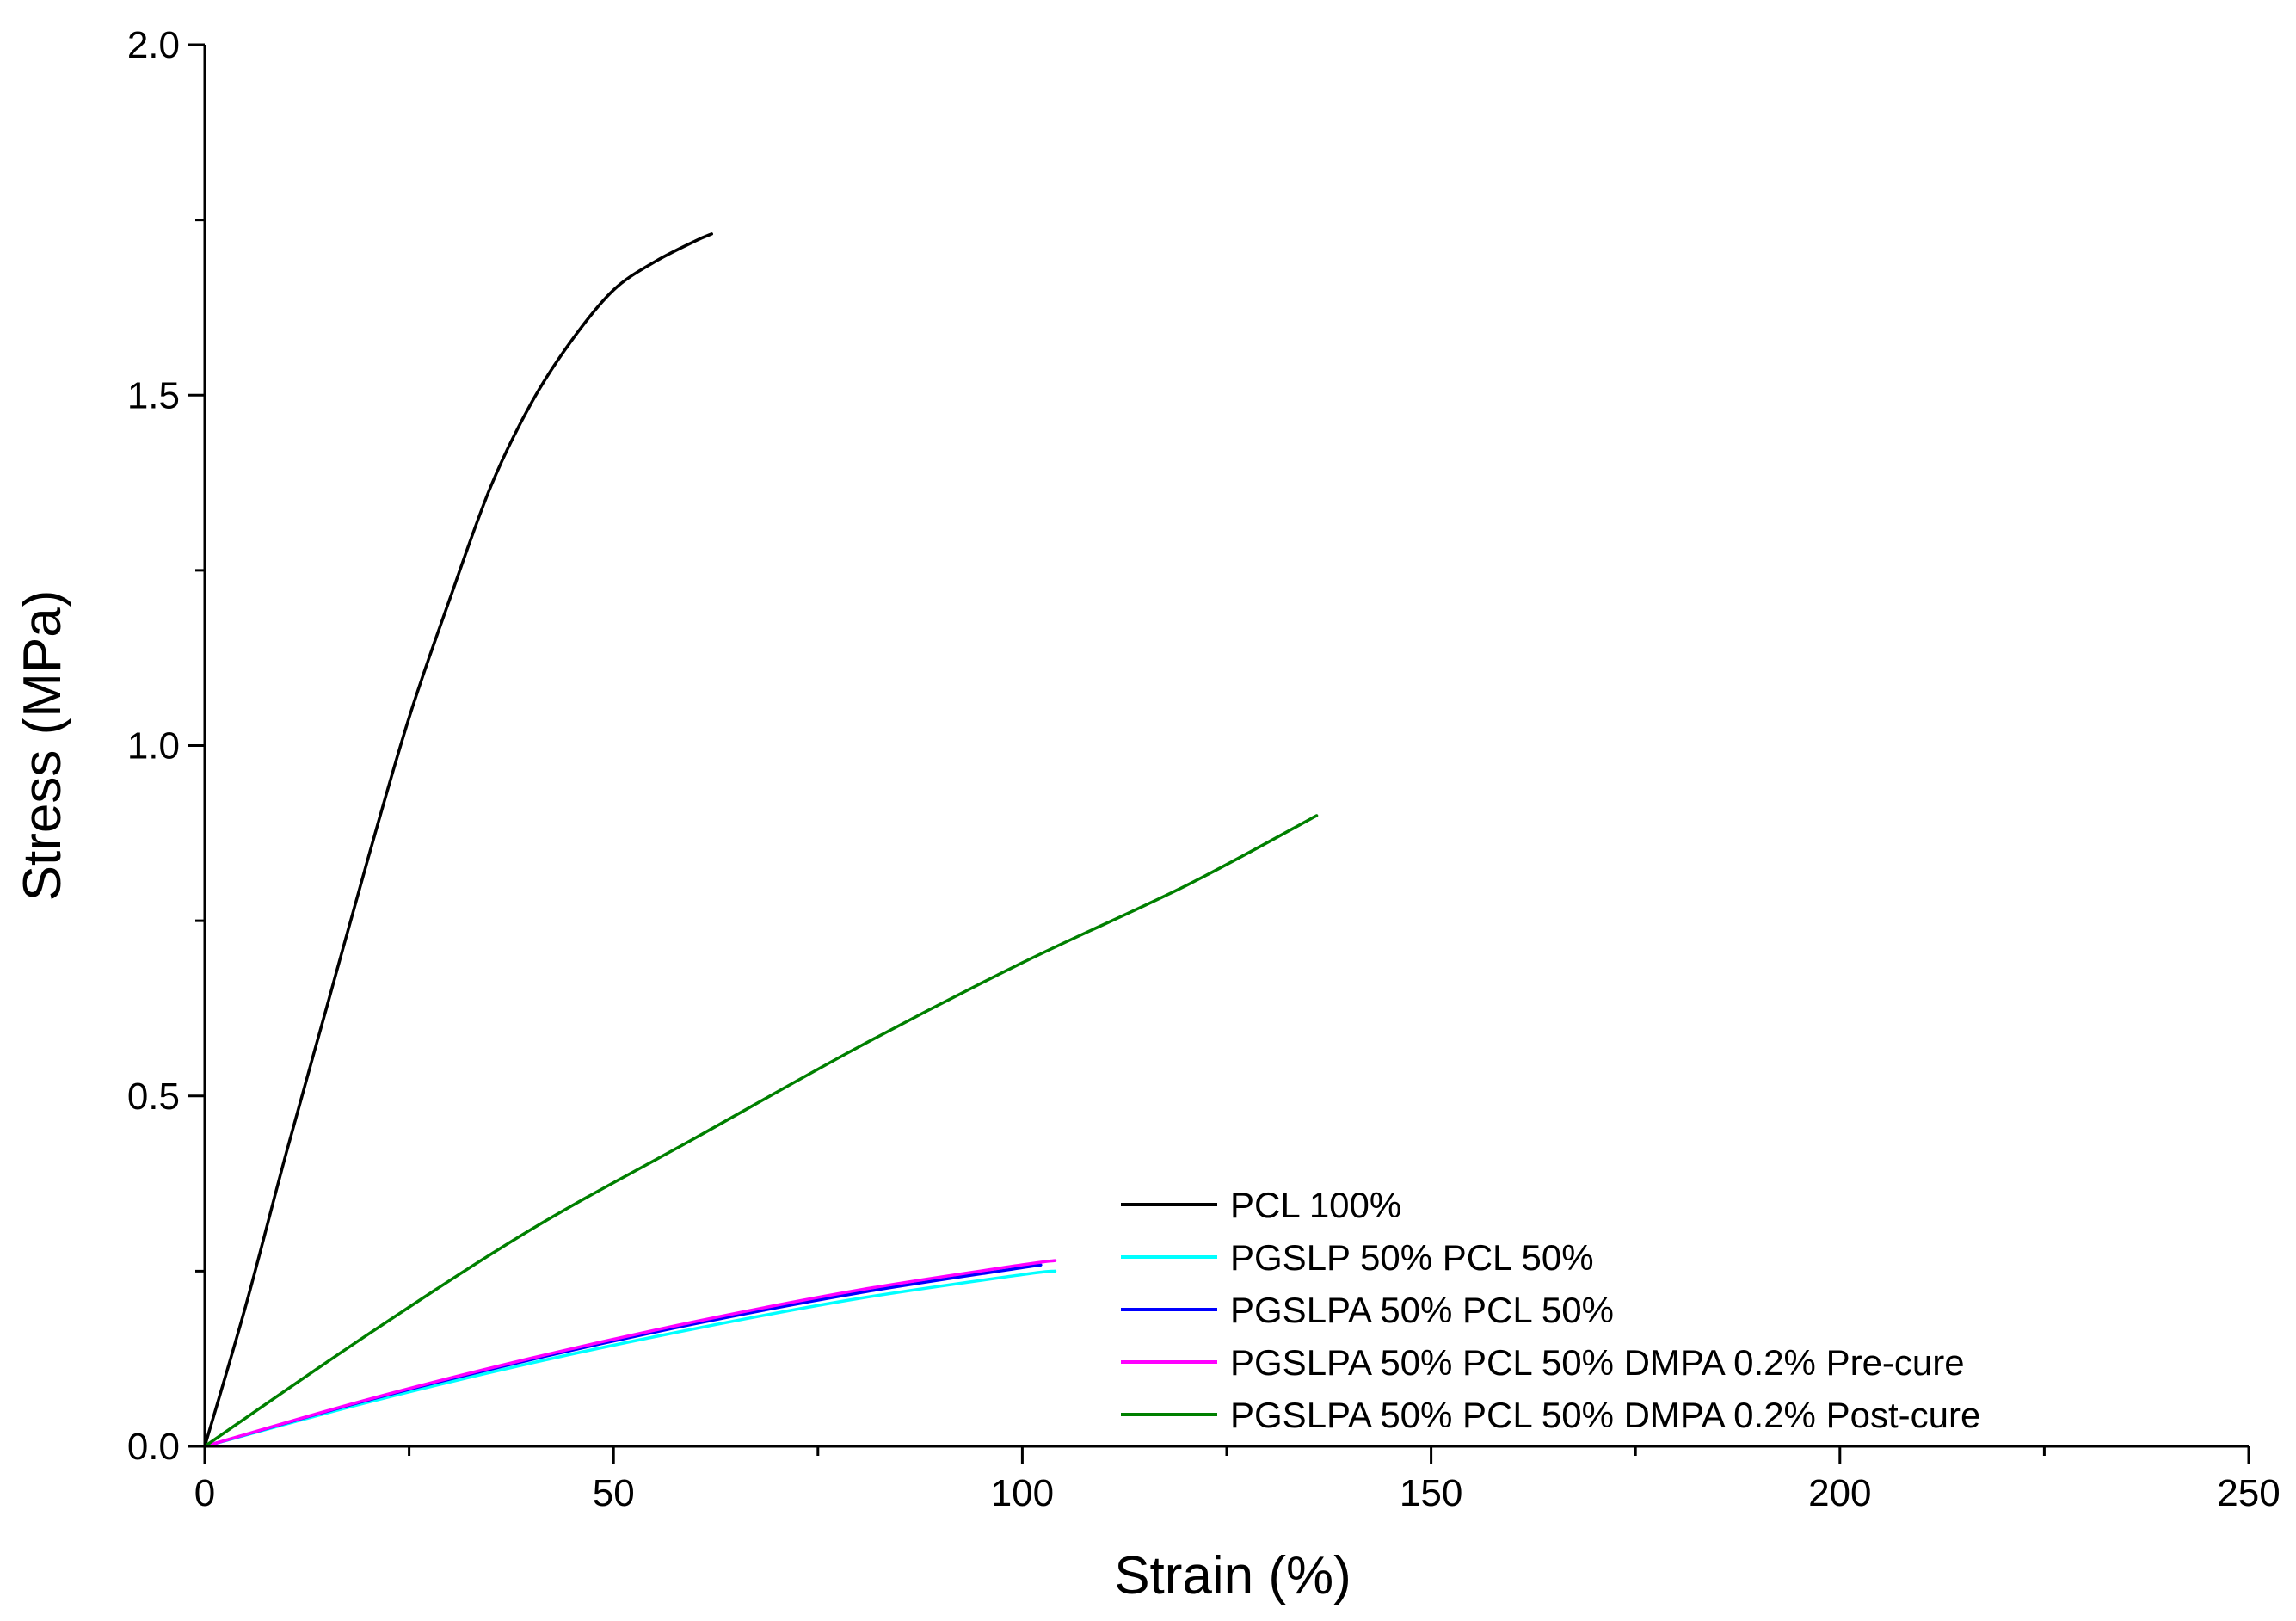  Describe the element at coordinates (153, 746) in the screenshot. I see `y-tick-label: 1.0` at that location.